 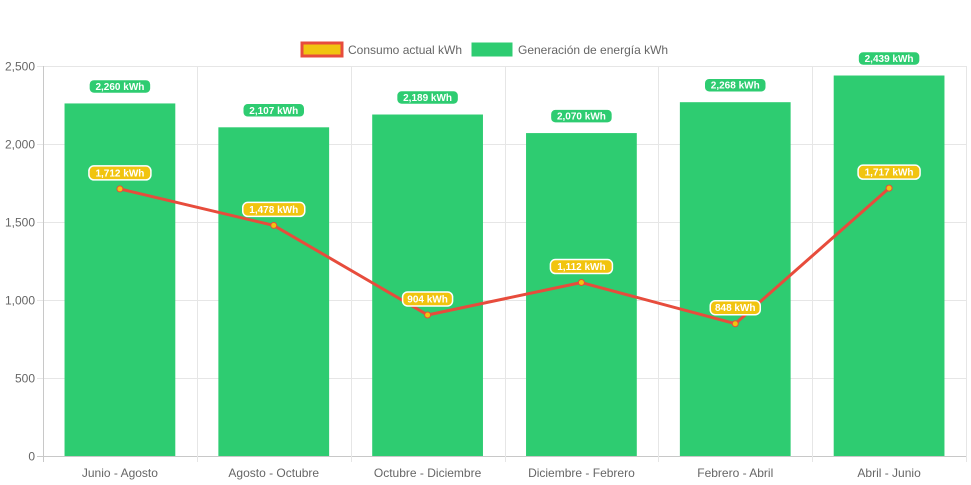 I want to click on line-value-label: 1,717 kWh, so click(x=889, y=173).